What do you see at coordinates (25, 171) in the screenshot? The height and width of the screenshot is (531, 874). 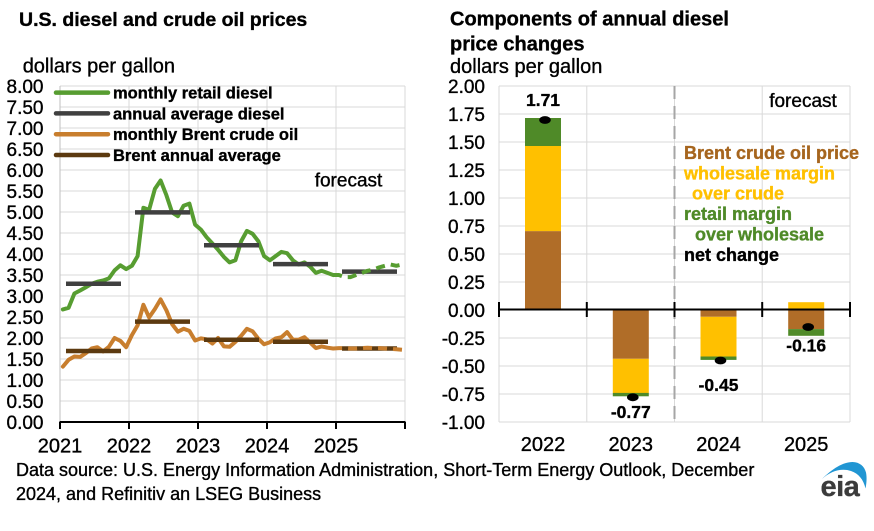 I see `svg-text: 6.00` at bounding box center [25, 171].